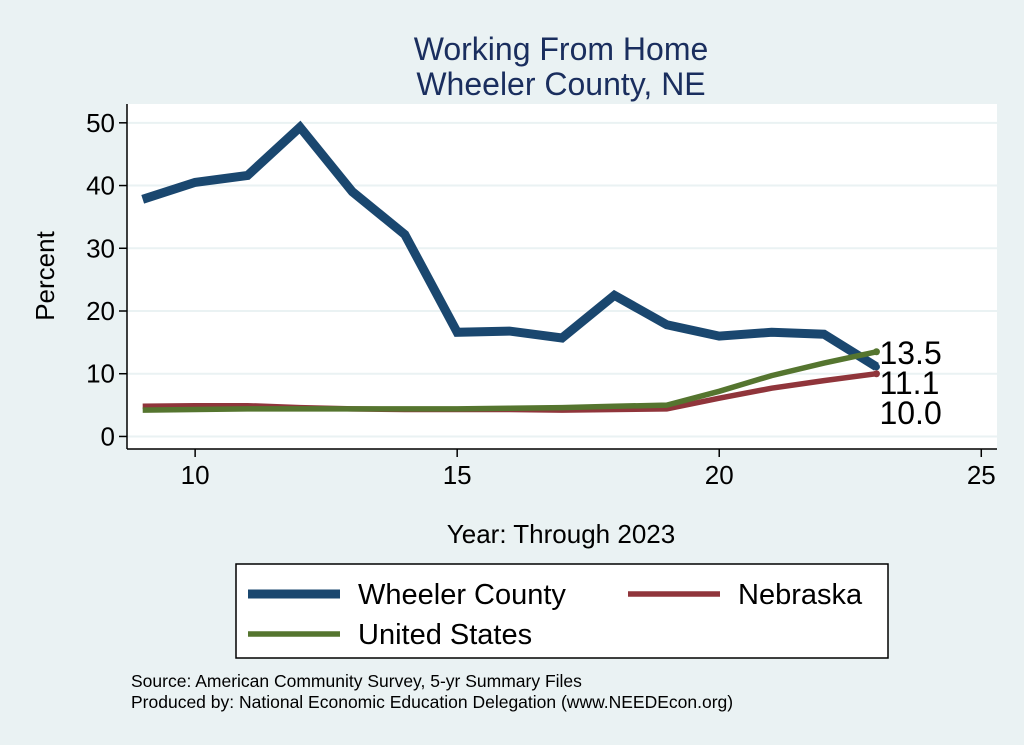  I want to click on legend-box, so click(562, 611).